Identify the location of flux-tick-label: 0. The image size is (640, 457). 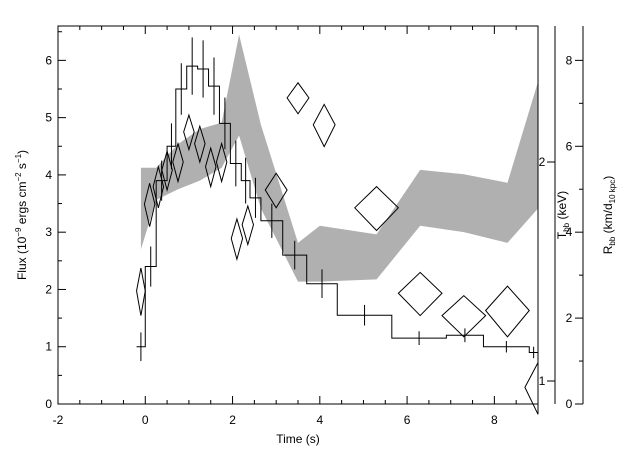
(48, 404).